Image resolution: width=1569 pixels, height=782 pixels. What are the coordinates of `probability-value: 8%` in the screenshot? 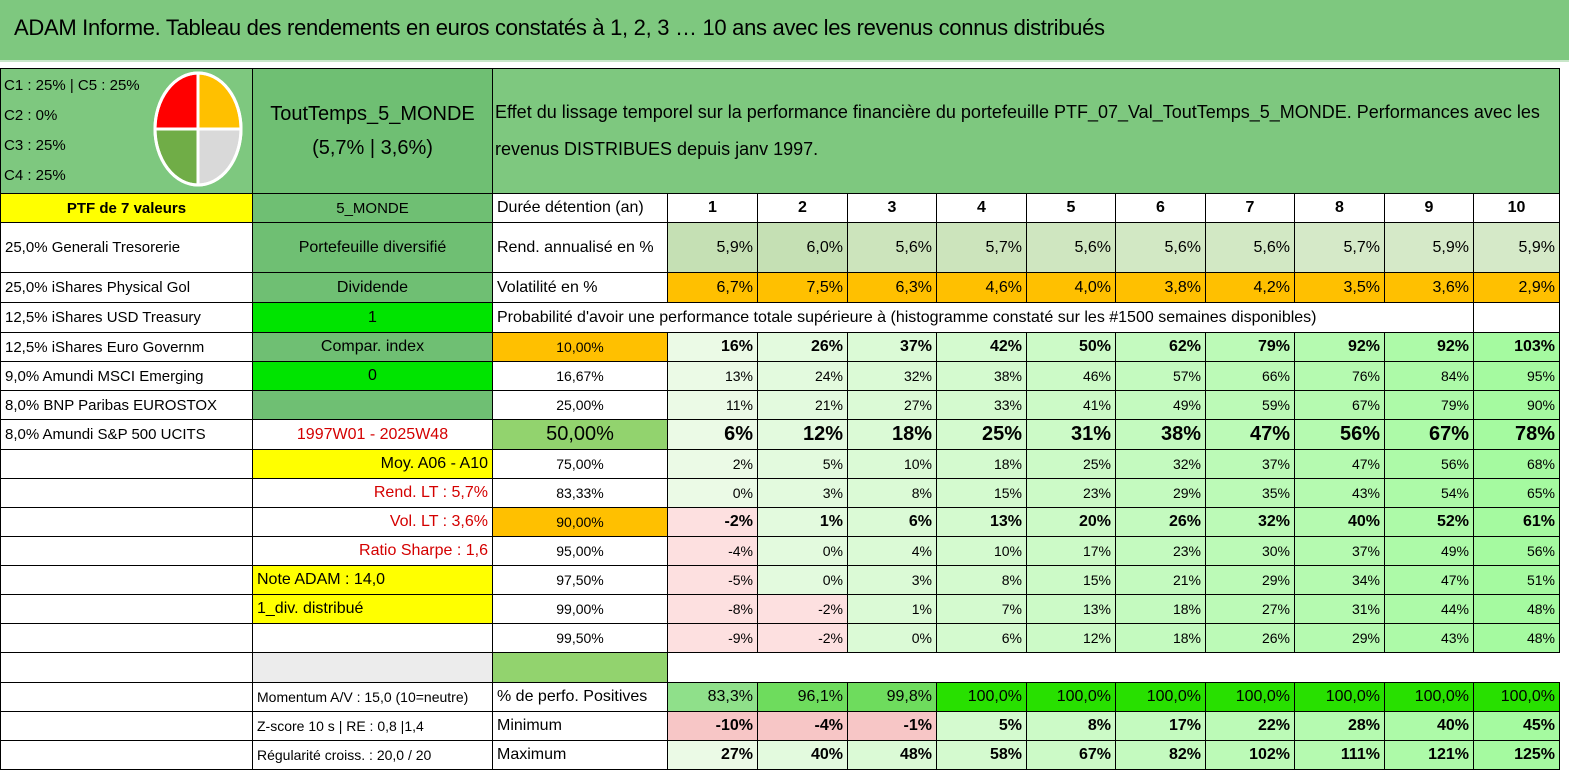 It's located at (981, 580).